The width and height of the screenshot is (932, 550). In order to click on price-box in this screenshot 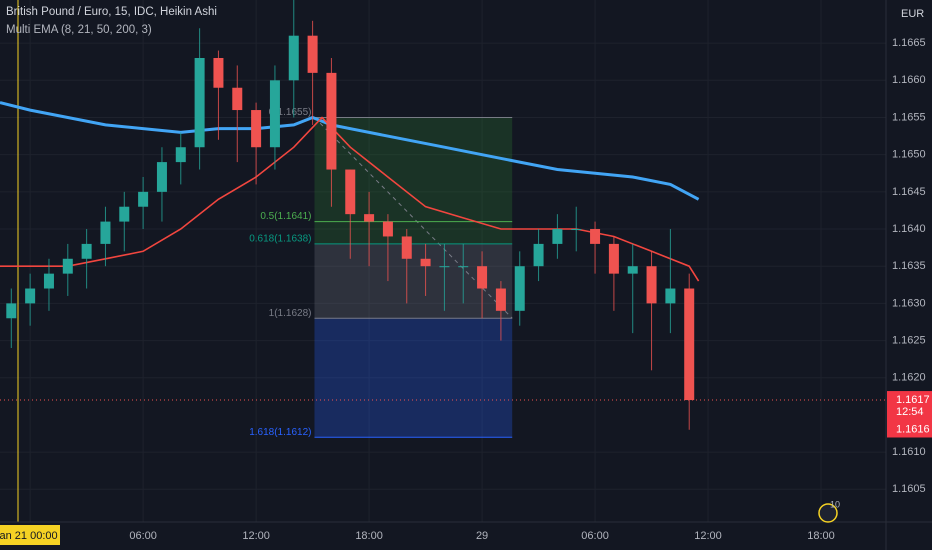, I will do `click(909, 429)`.